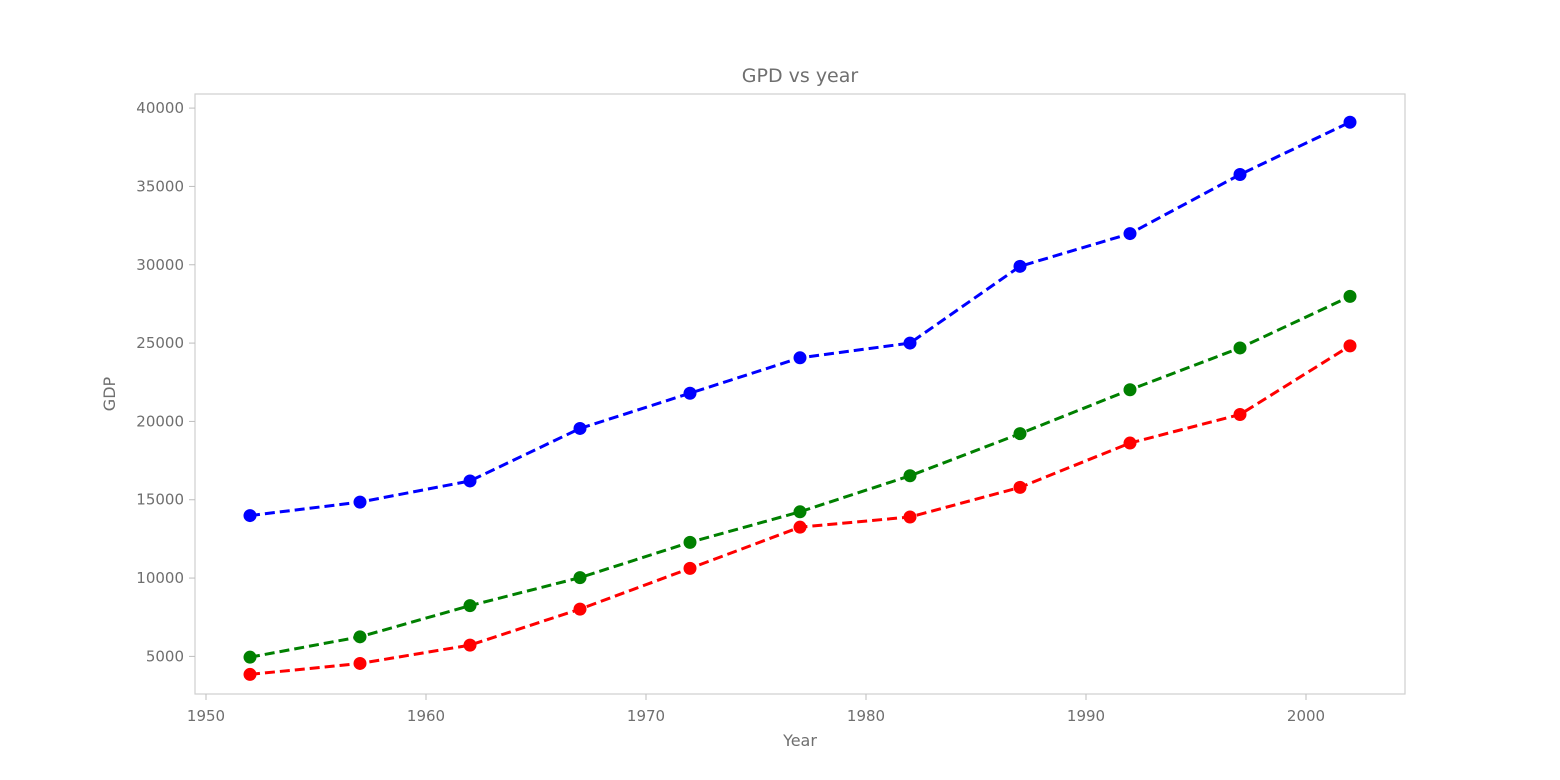 Image resolution: width=1560 pixels, height=780 pixels. Describe the element at coordinates (1306, 716) in the screenshot. I see `x-tick-label: 2000` at that location.